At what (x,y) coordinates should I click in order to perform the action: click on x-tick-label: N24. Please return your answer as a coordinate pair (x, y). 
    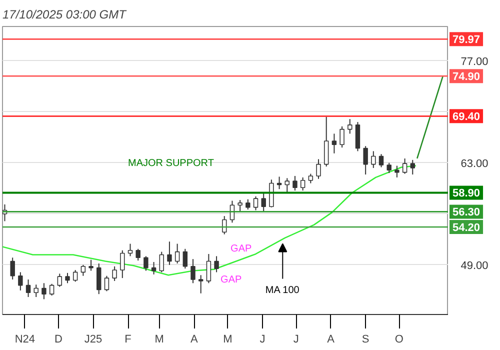
    Looking at the image, I should click on (25, 340).